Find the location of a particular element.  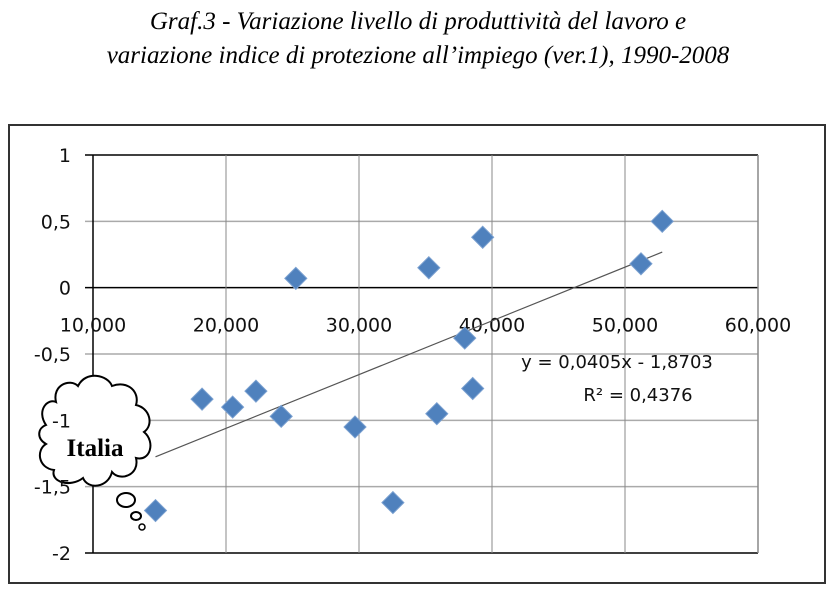

y-tick-label: -2 is located at coordinates (61, 554).